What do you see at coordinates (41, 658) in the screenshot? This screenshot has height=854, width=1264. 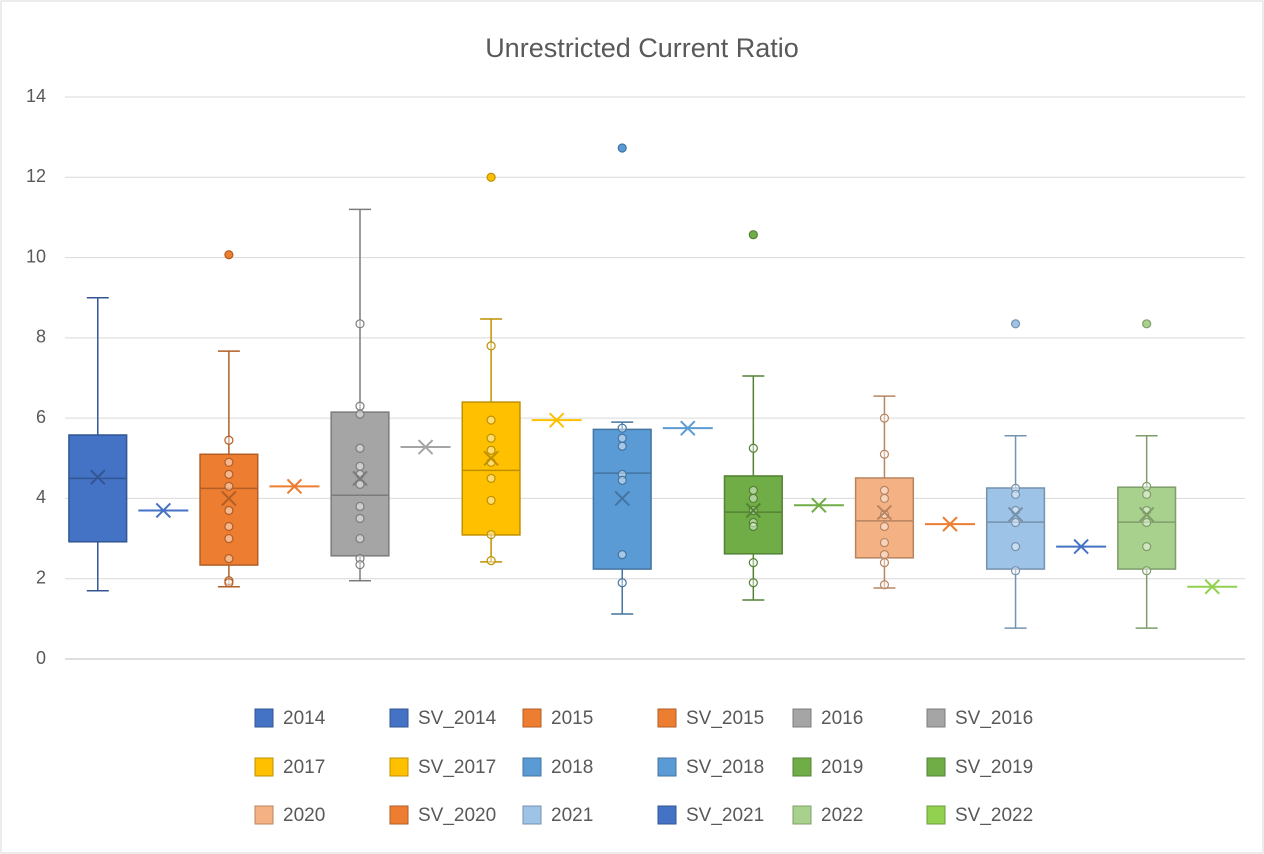 I see `y-tick-label: 0` at bounding box center [41, 658].